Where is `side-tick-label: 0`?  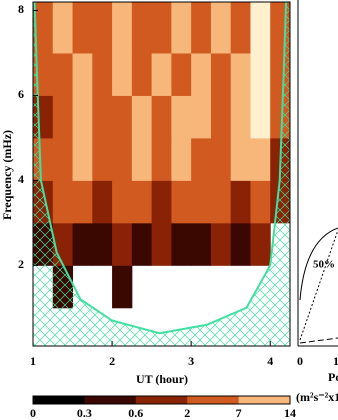
side-tick-label: 0 is located at coordinates (300, 361).